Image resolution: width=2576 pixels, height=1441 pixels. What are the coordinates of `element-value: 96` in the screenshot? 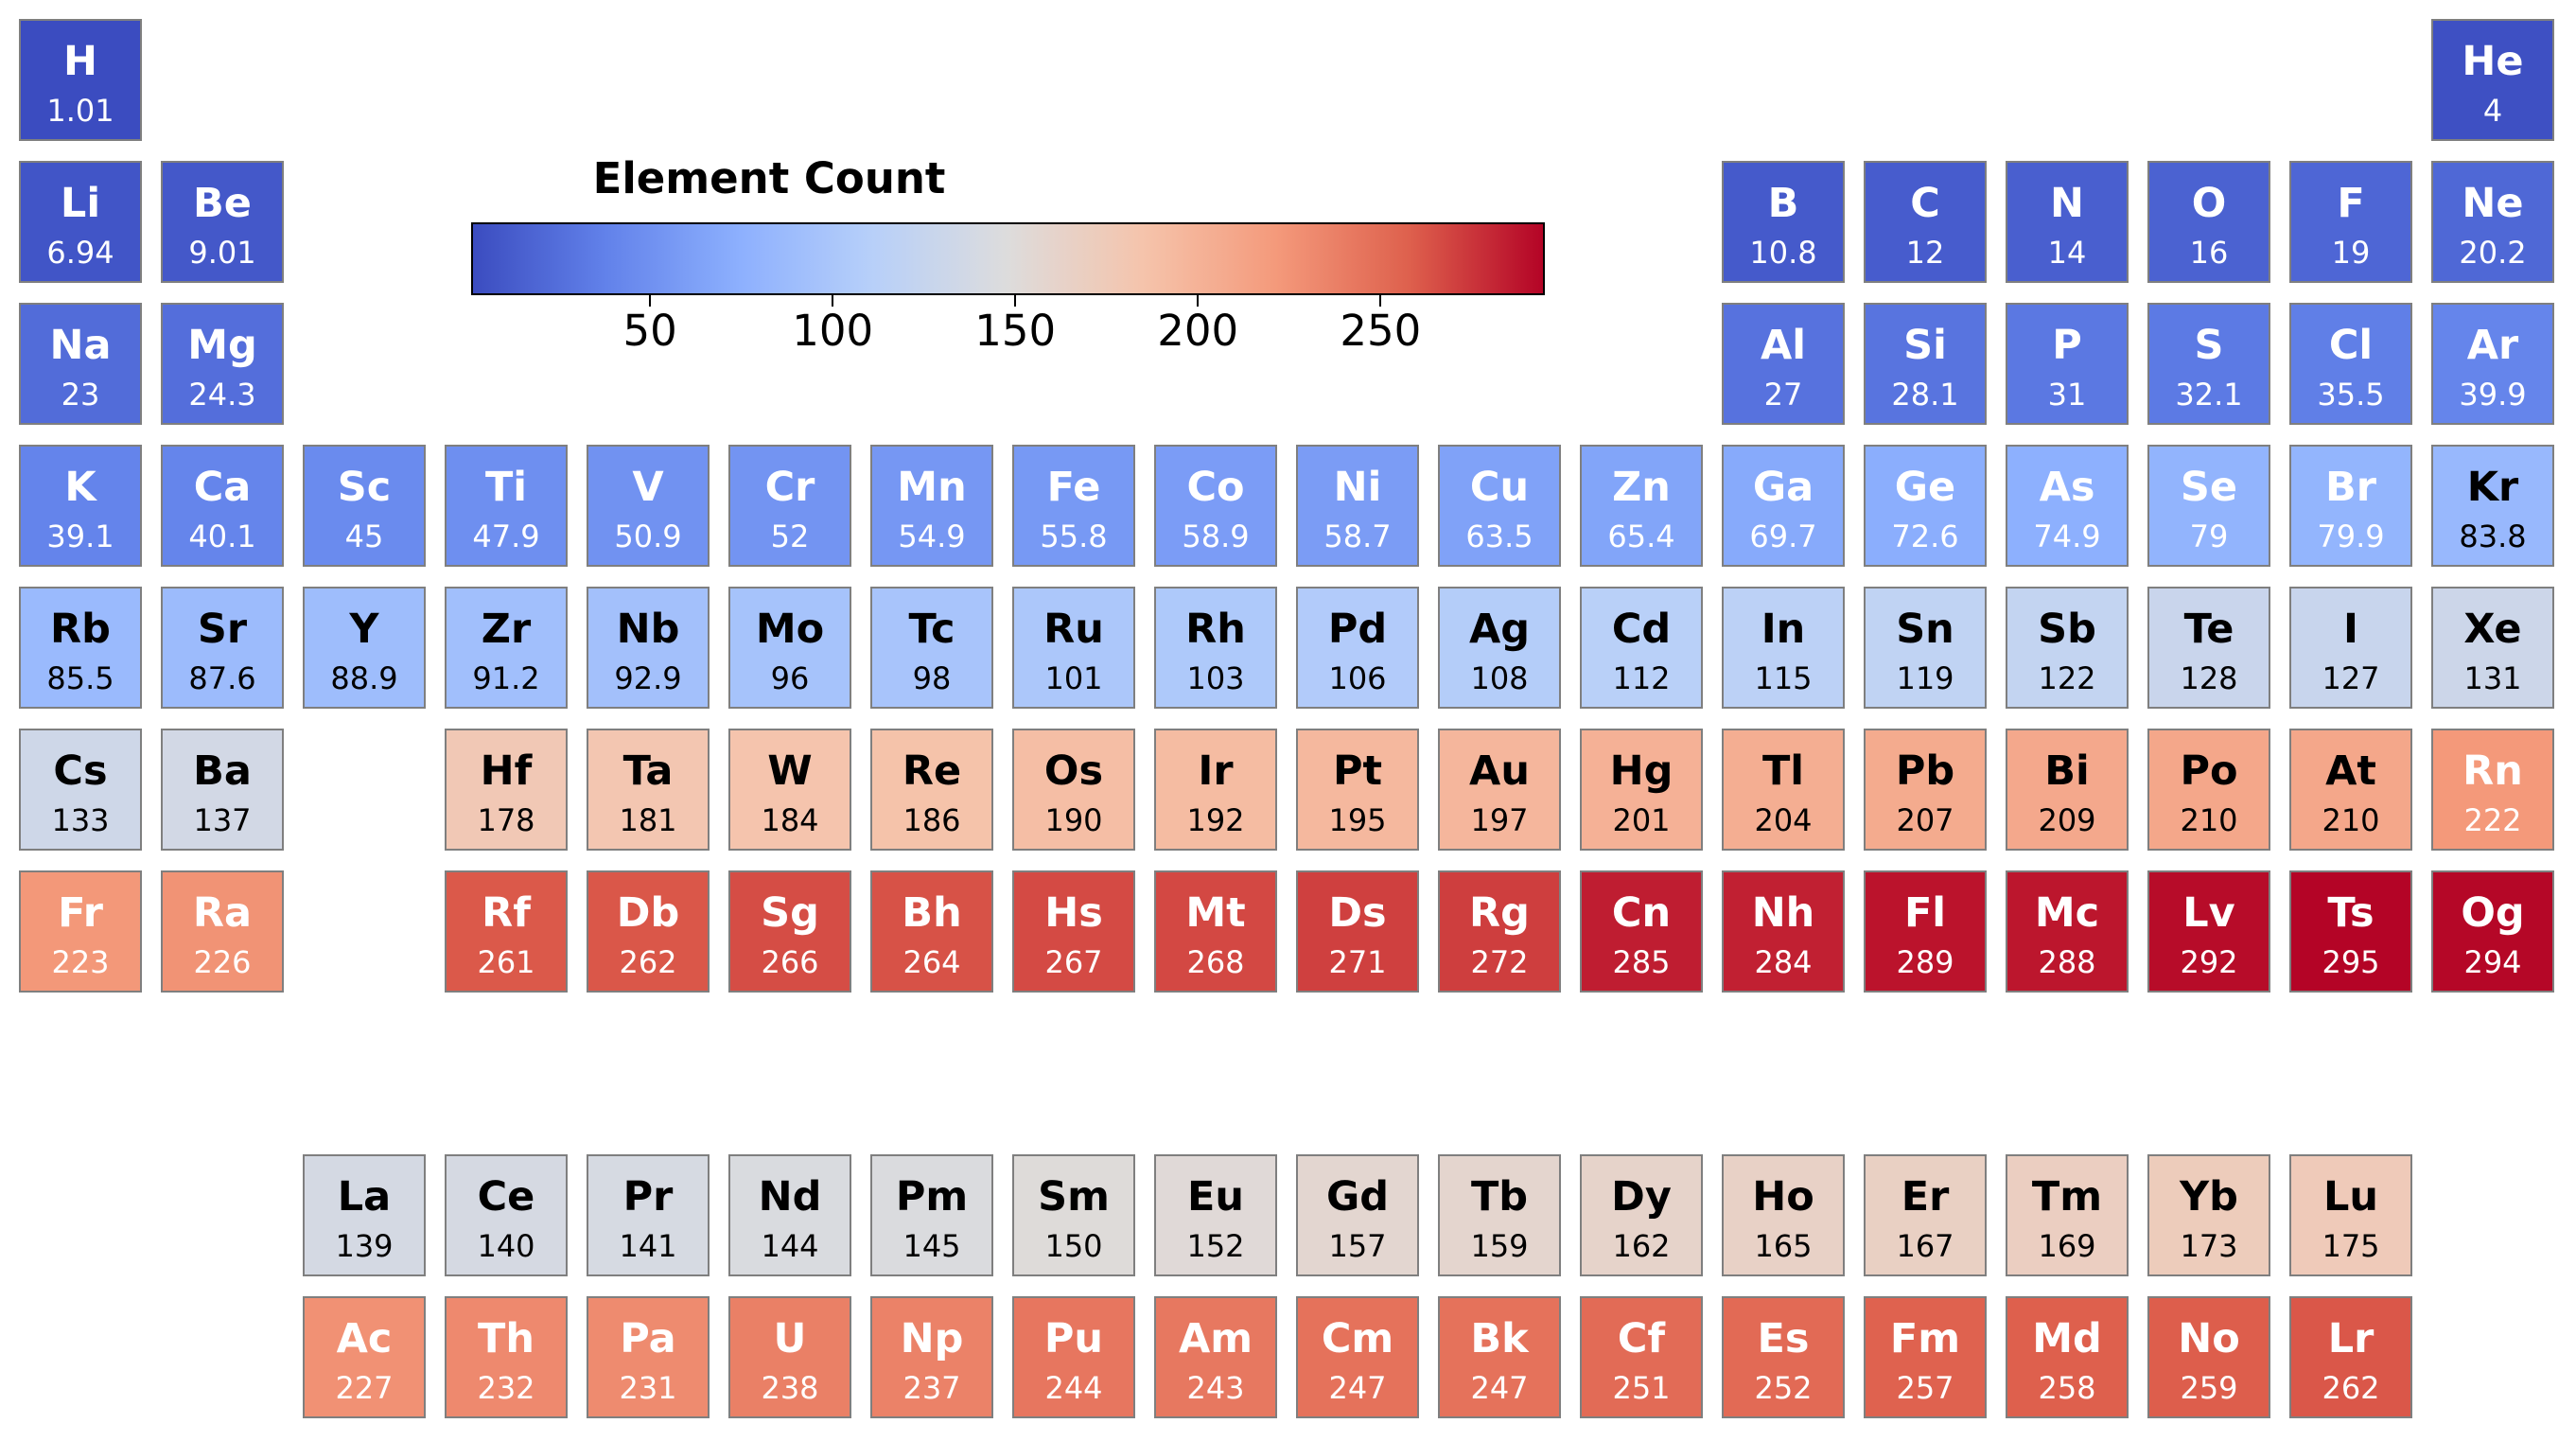 It's located at (790, 678).